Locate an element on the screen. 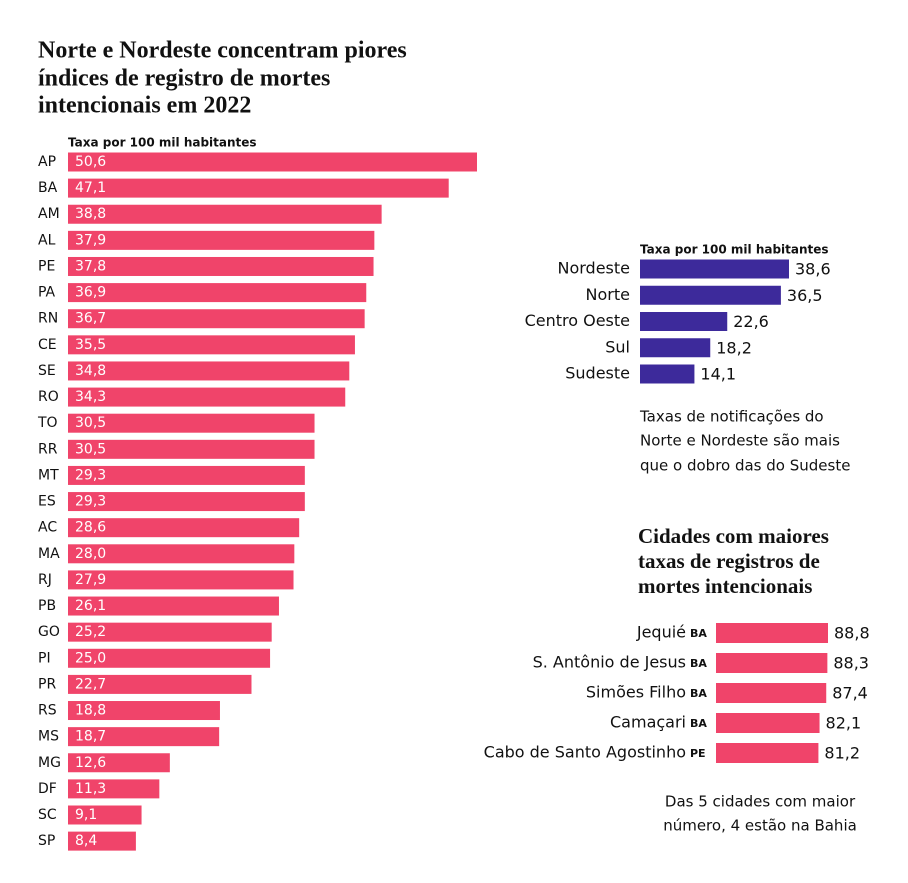  category-label: SC is located at coordinates (47, 815).